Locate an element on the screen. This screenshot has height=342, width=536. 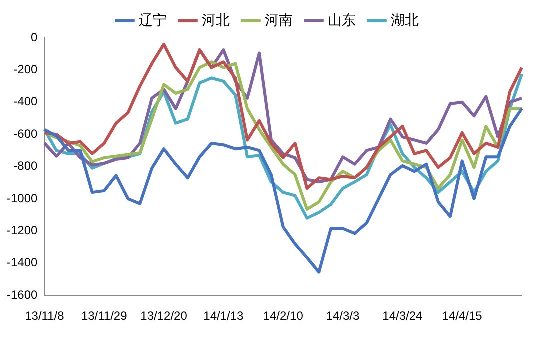
x-tick-label: 13/11/8 is located at coordinates (45, 316).